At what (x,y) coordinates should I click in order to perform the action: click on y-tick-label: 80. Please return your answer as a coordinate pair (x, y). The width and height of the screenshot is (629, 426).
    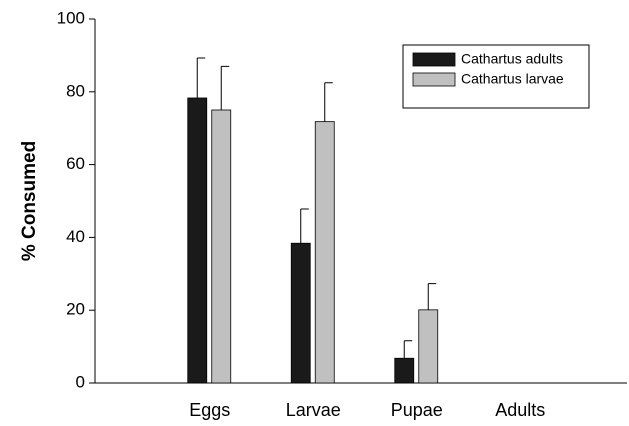
    Looking at the image, I should click on (75, 90).